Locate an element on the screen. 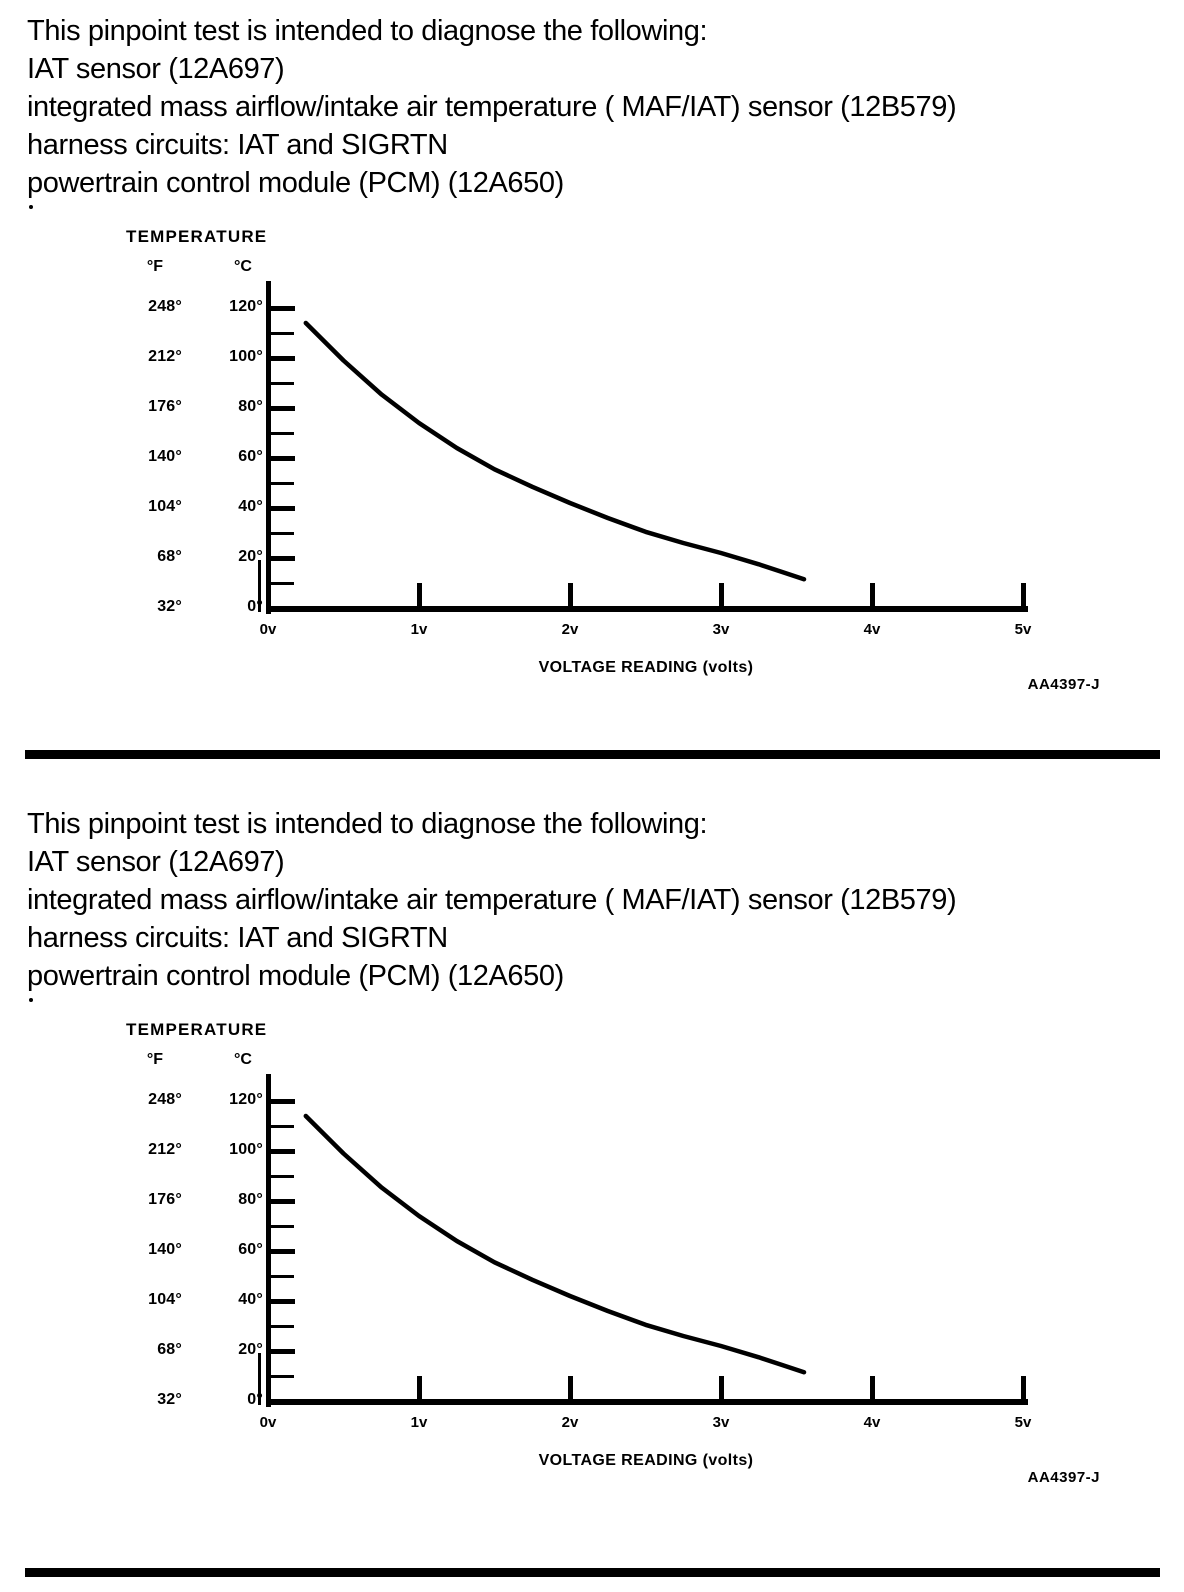 The image size is (1184, 1592). y-tick-label-c: 120° is located at coordinates (246, 1099).